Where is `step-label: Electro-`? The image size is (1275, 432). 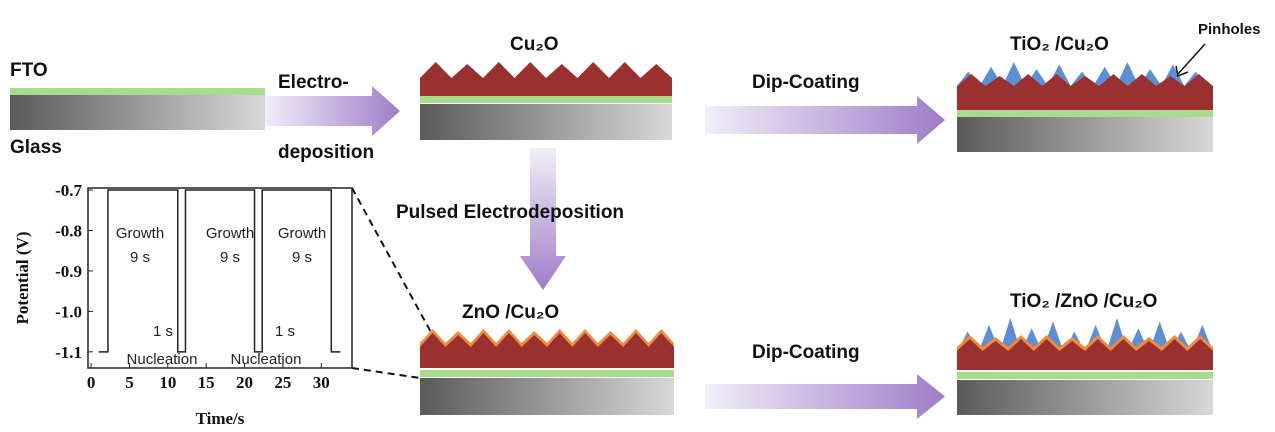 step-label: Electro- is located at coordinates (313, 82).